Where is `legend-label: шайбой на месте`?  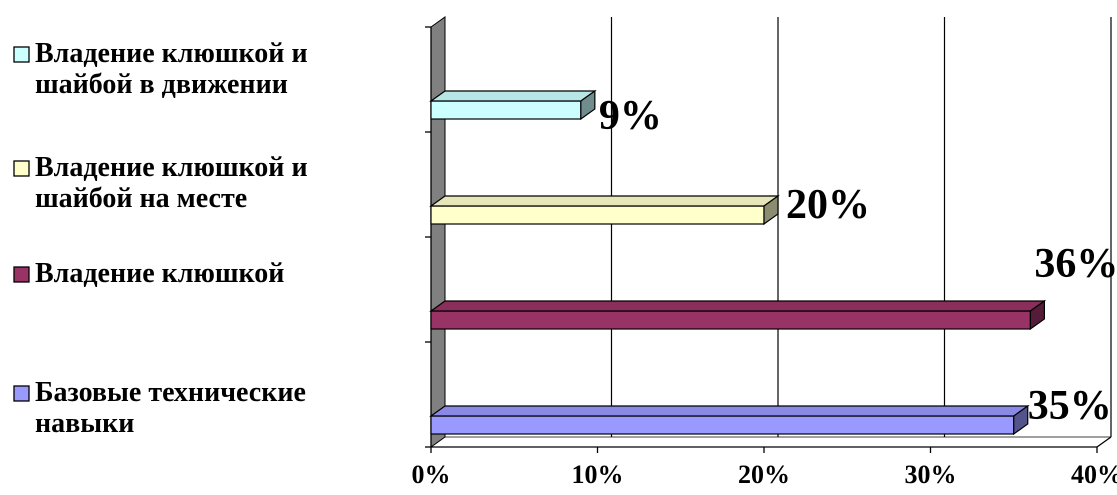 legend-label: шайбой на месте is located at coordinates (141, 198).